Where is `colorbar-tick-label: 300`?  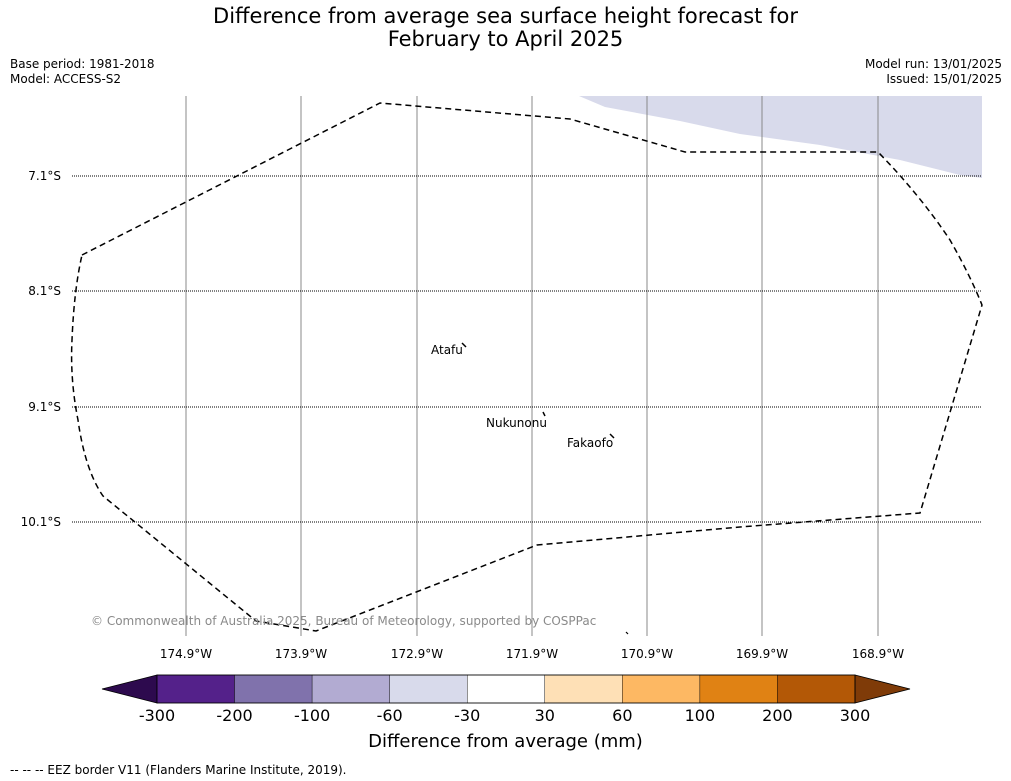
colorbar-tick-label: 300 is located at coordinates (855, 715).